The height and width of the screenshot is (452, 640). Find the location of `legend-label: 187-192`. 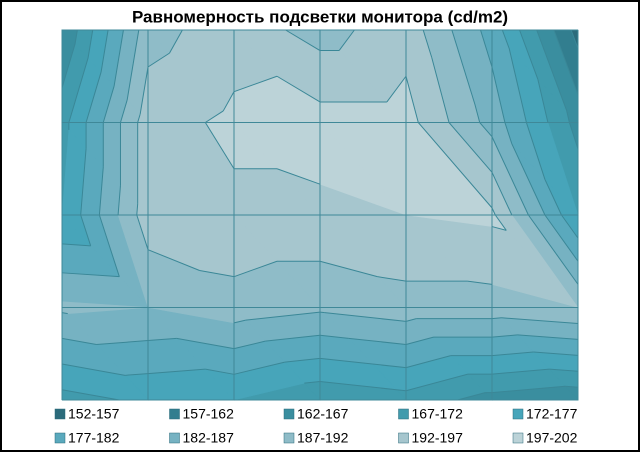

legend-label: 187-192 is located at coordinates (323, 438).